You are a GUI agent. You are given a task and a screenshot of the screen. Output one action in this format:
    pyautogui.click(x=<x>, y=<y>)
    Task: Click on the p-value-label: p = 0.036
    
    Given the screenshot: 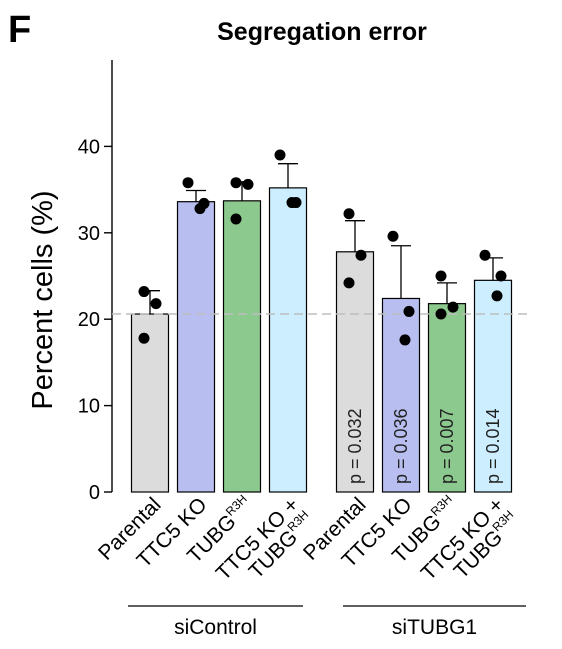 What is the action you would take?
    pyautogui.click(x=401, y=446)
    